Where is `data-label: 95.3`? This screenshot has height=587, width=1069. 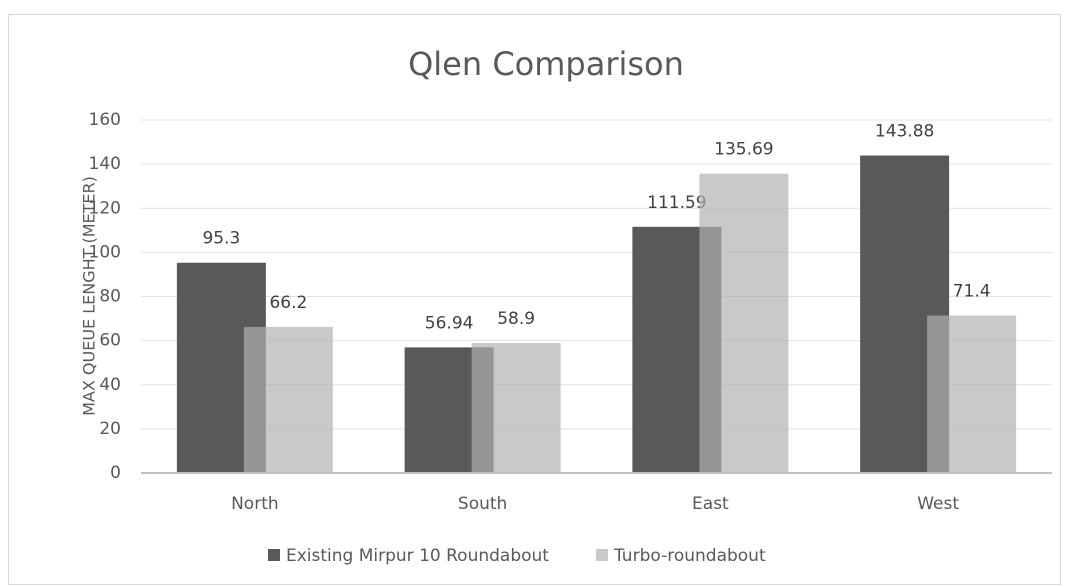
data-label: 95.3 is located at coordinates (221, 239).